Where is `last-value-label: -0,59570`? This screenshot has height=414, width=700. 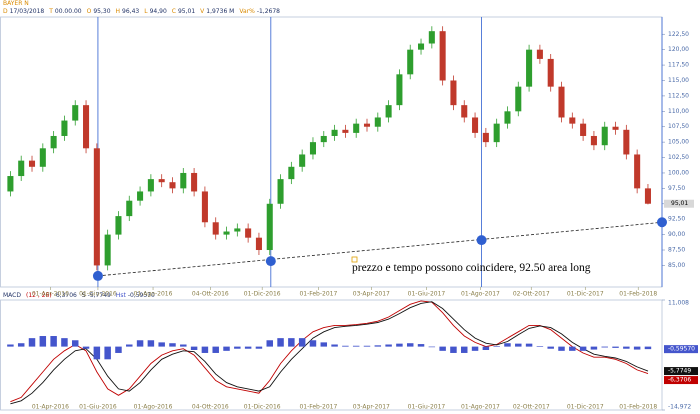
last-value-label: -0,59570 is located at coordinates (681, 349).